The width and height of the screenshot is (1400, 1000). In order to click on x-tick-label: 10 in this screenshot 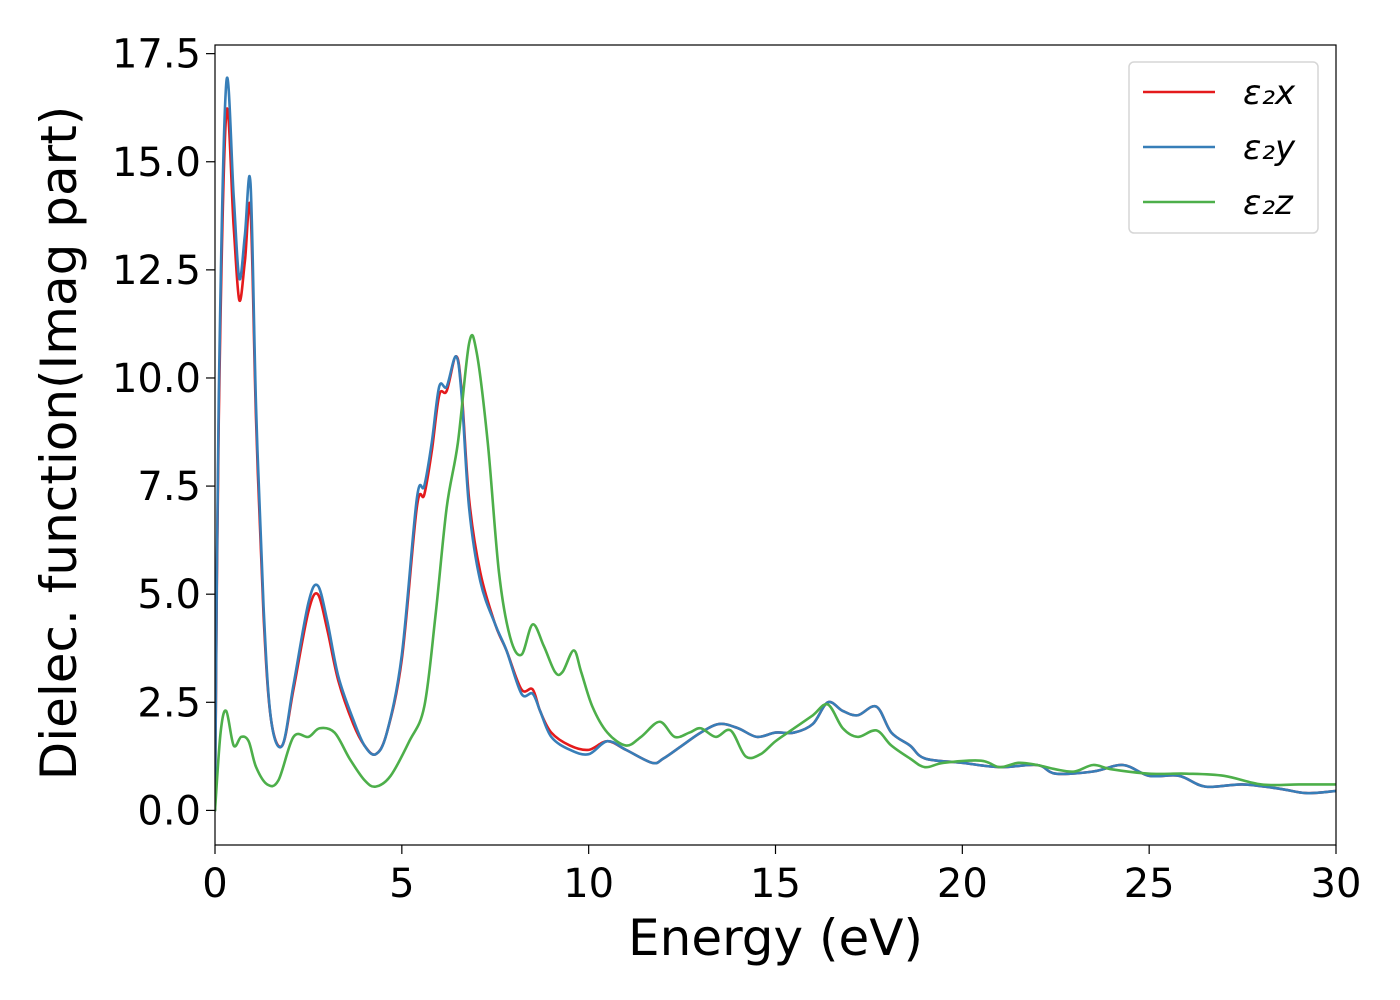, I will do `click(588, 884)`.